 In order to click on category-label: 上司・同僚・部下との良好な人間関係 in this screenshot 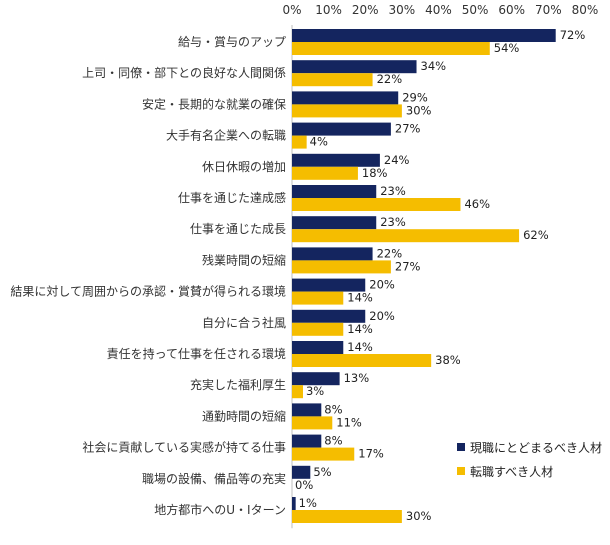, I will do `click(184, 72)`.